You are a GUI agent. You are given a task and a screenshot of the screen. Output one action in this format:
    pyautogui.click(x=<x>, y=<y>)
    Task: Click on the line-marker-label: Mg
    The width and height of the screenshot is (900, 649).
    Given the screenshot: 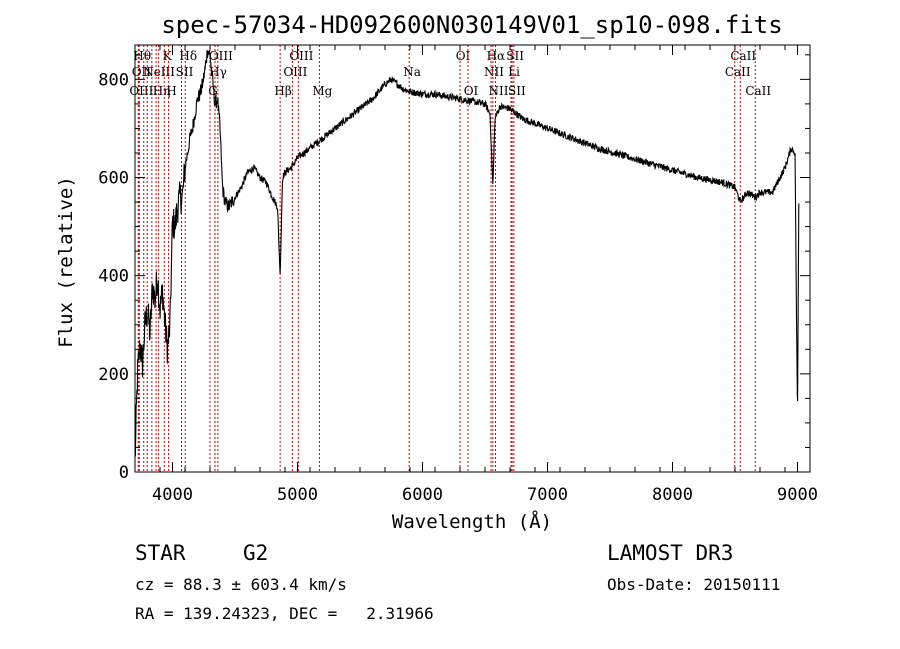 What is the action you would take?
    pyautogui.click(x=322, y=91)
    